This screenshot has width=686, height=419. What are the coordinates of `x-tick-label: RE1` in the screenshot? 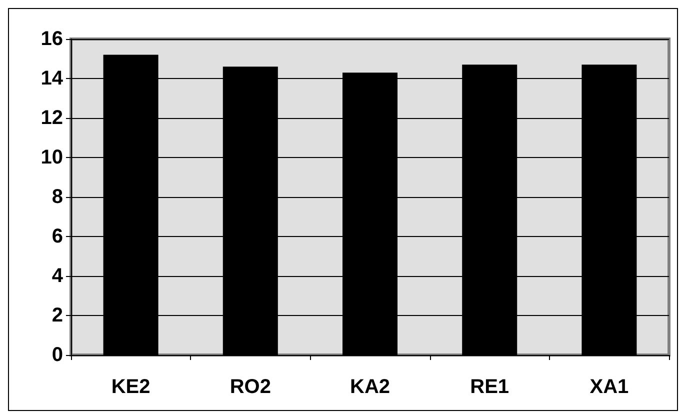 It's located at (490, 387).